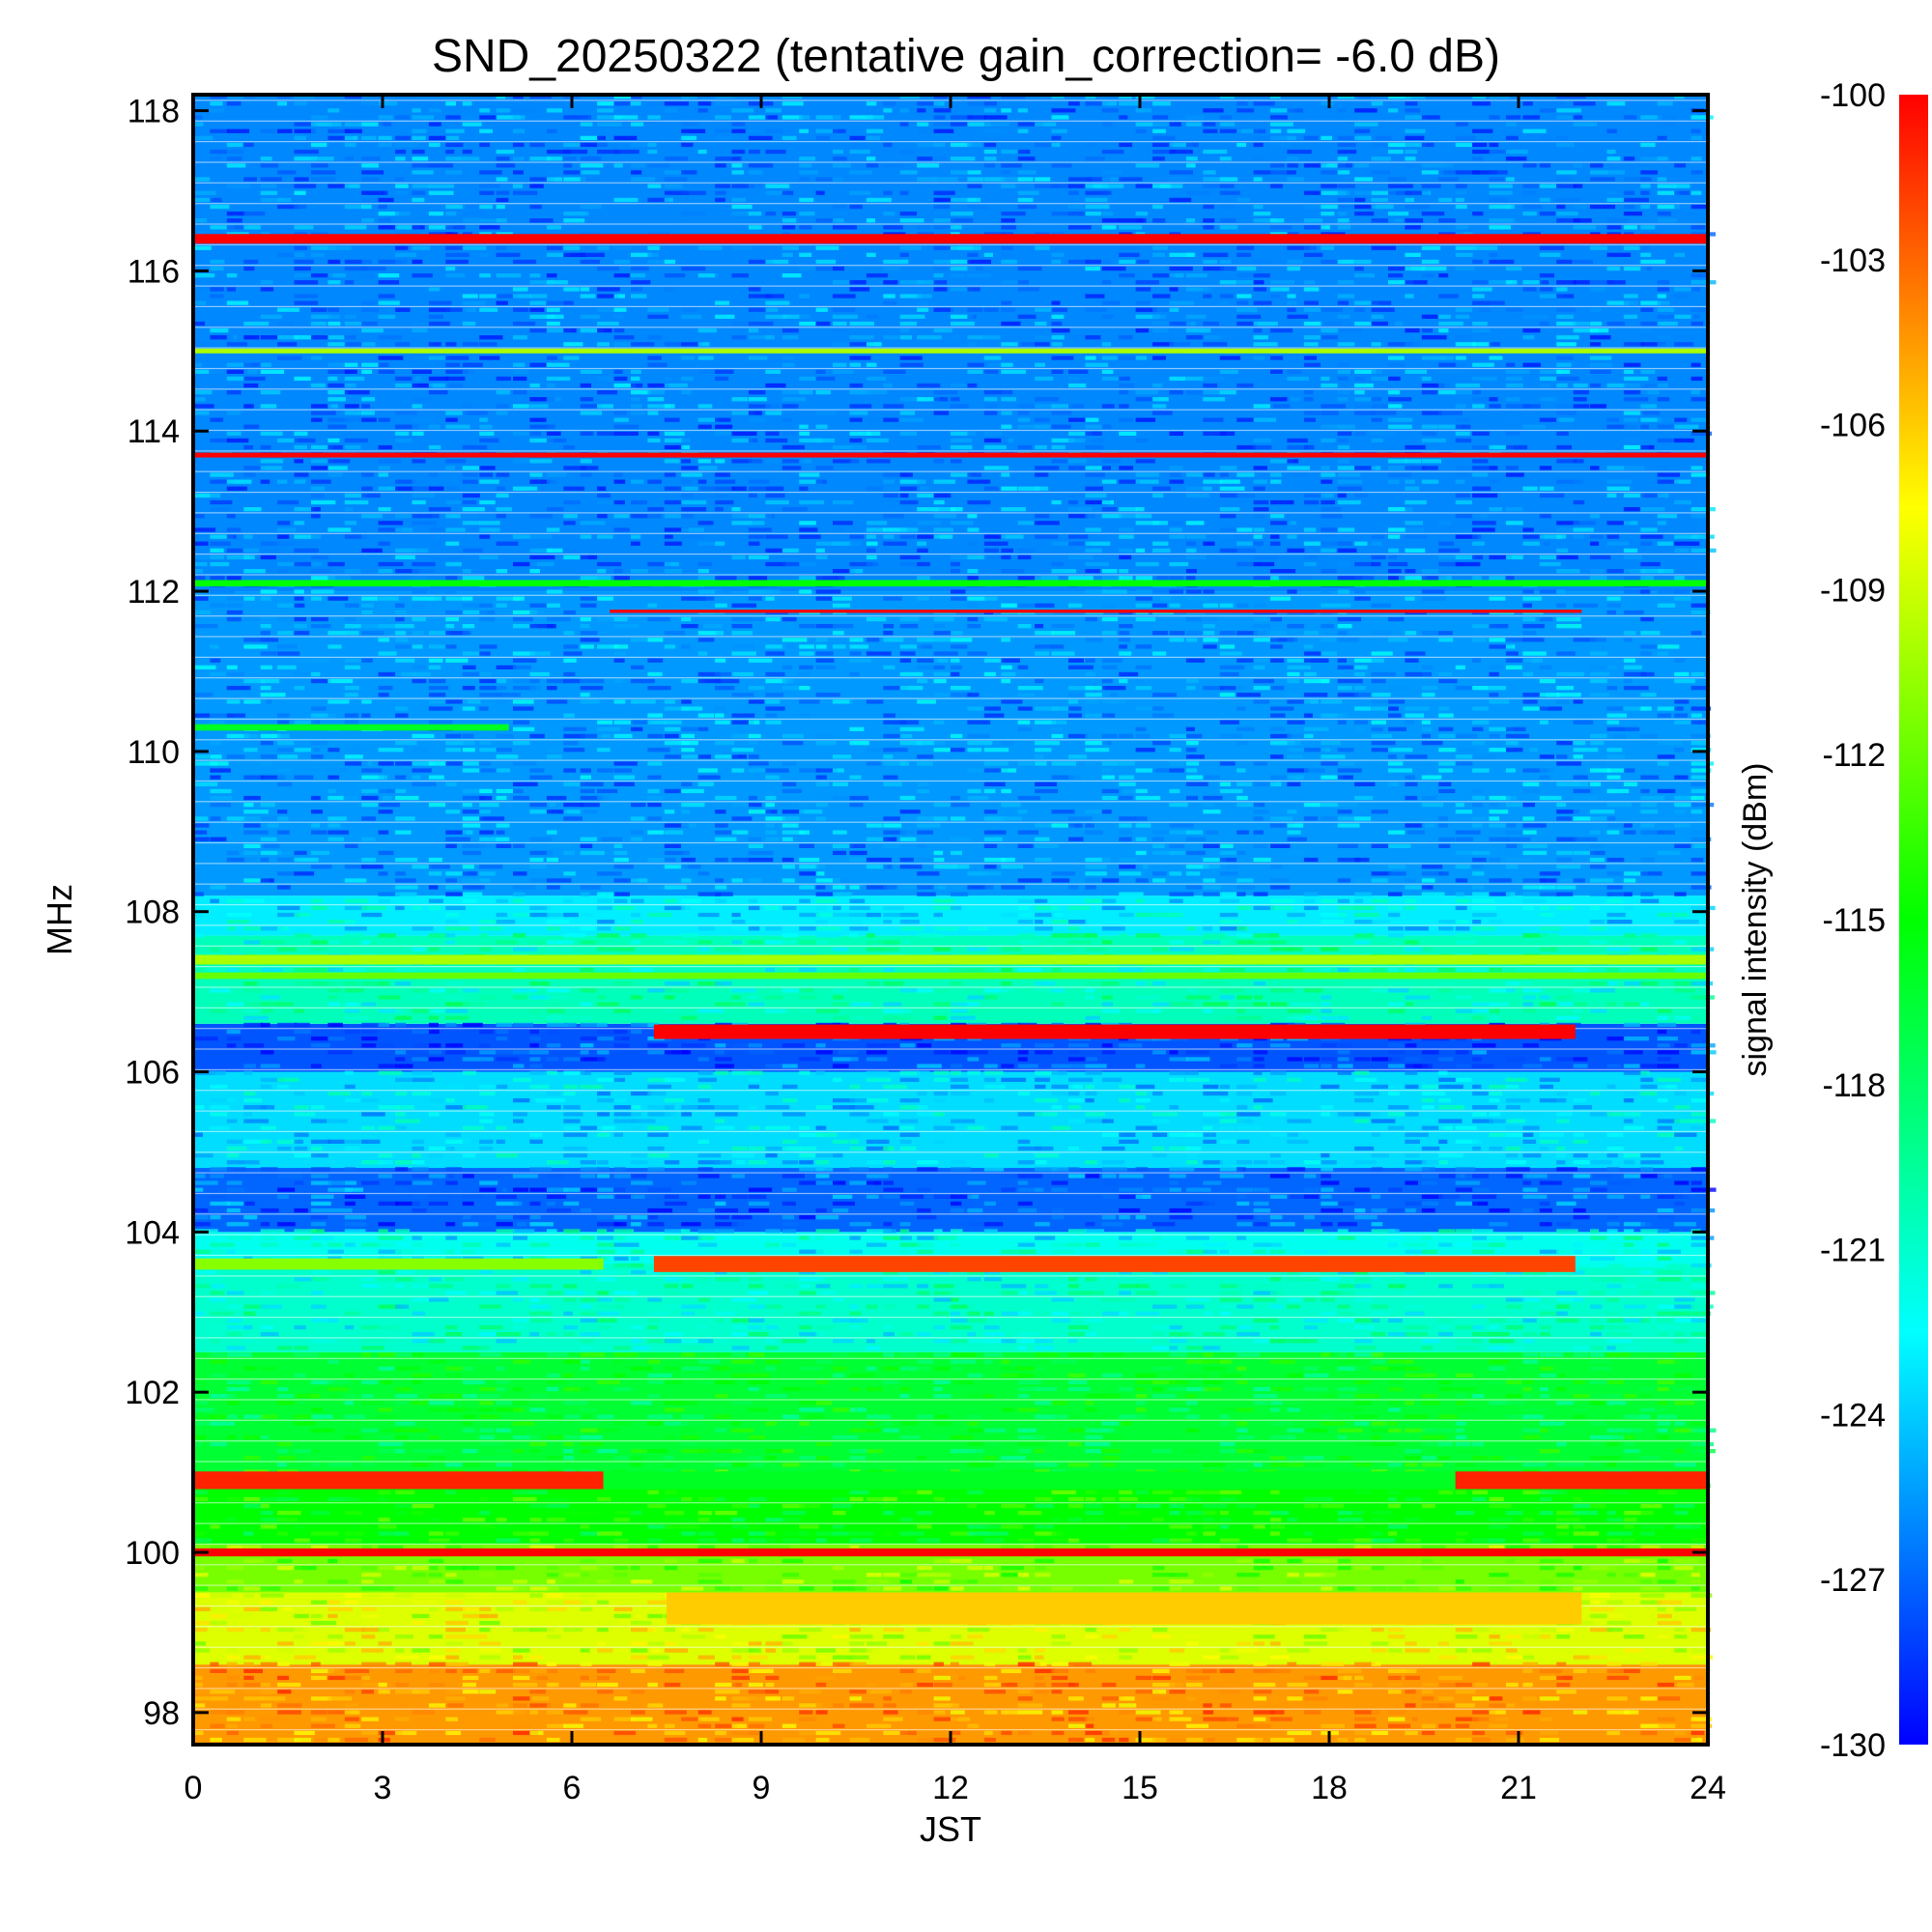  Describe the element at coordinates (1853, 426) in the screenshot. I see `colorbar-tick-label-2: -106` at that location.